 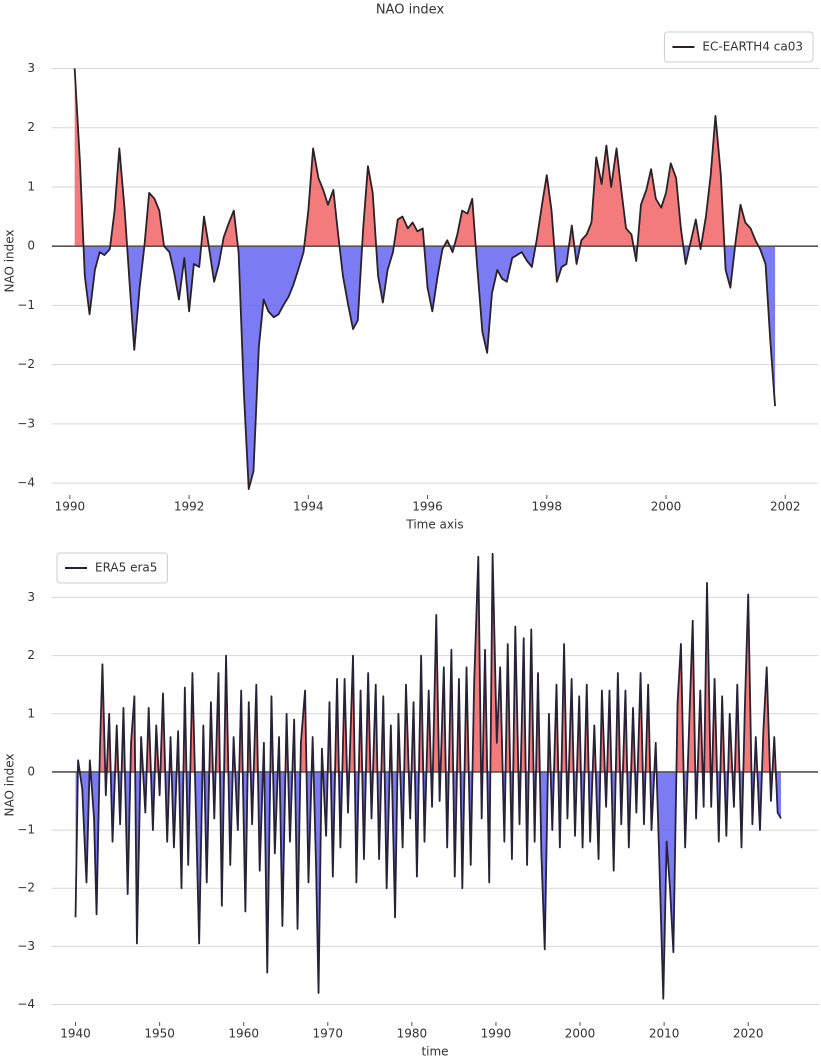 I want to click on x-axis-label: Time axis, so click(x=434, y=525).